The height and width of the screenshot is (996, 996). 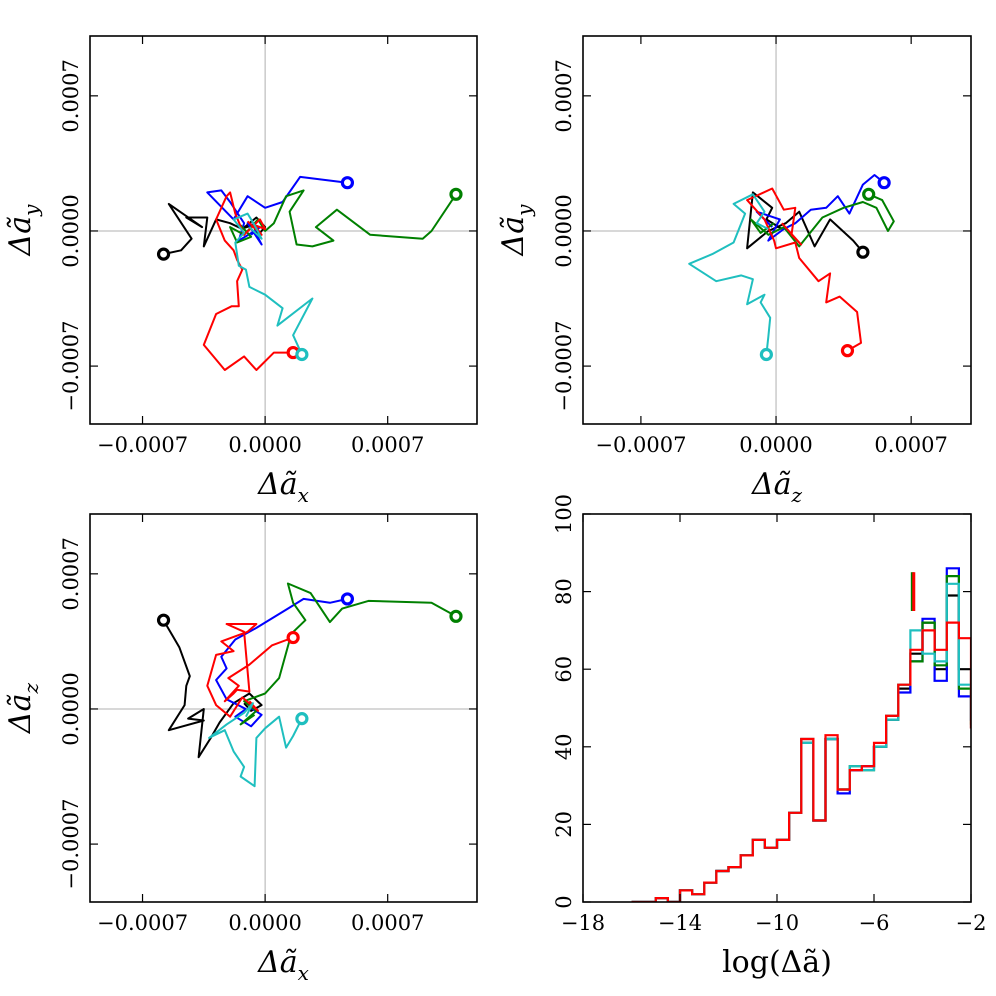 What do you see at coordinates (564, 746) in the screenshot?
I see `y-tick-label: 40` at bounding box center [564, 746].